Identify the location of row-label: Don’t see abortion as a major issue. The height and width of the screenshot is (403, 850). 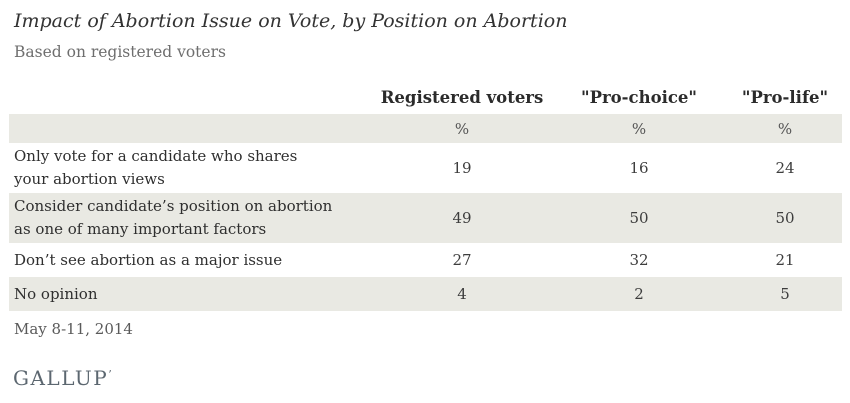
(148, 259).